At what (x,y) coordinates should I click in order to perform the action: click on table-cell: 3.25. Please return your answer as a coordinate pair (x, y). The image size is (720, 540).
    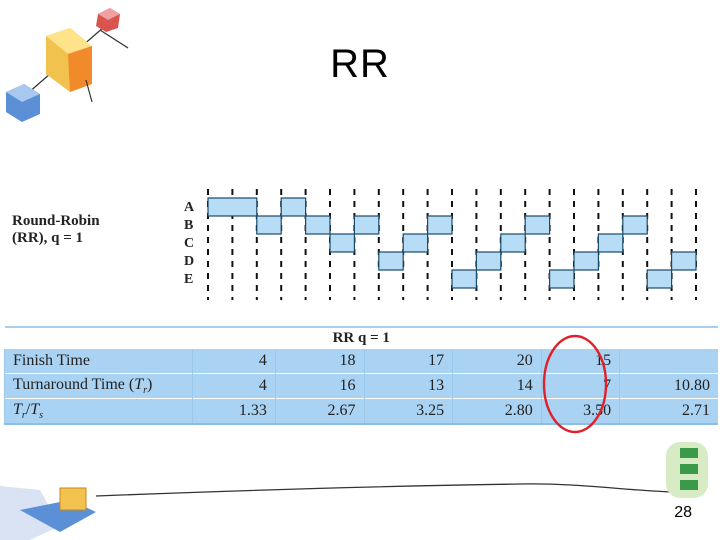
    Looking at the image, I should click on (408, 411).